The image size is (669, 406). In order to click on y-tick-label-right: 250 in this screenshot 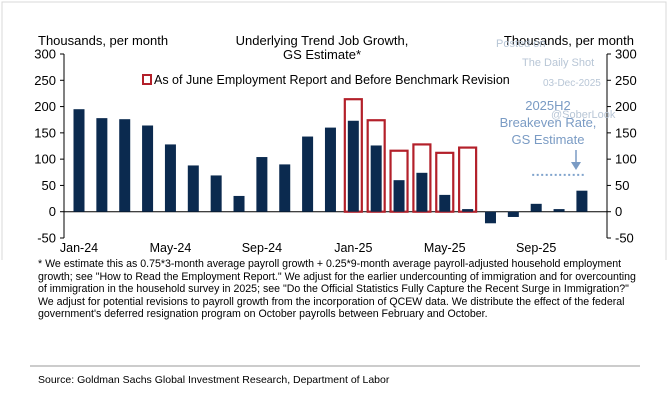, I will do `click(626, 80)`.